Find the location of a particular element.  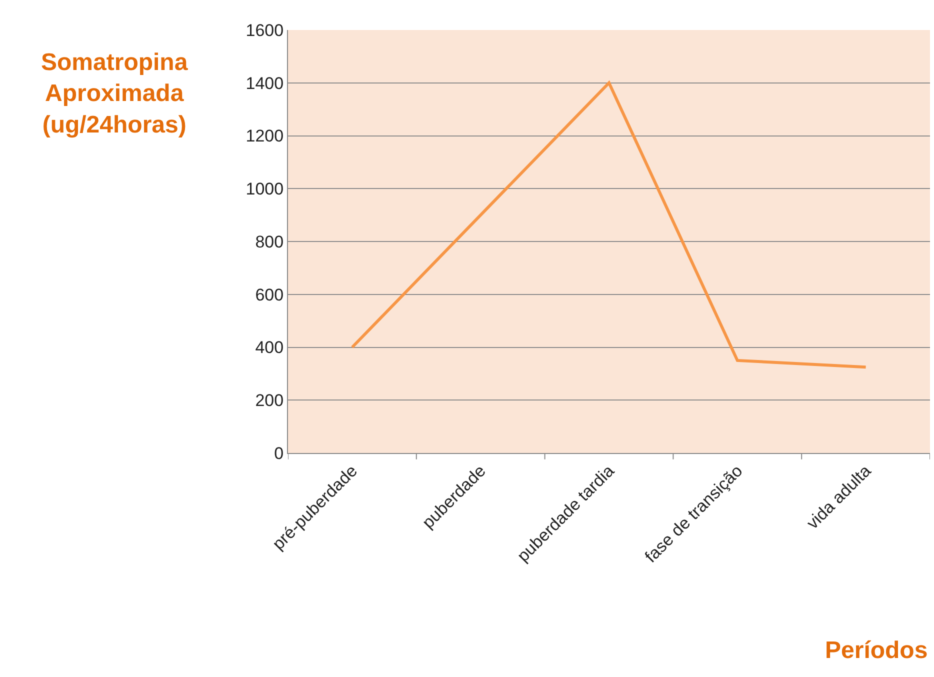

y-tick-label: 600 is located at coordinates (269, 294).